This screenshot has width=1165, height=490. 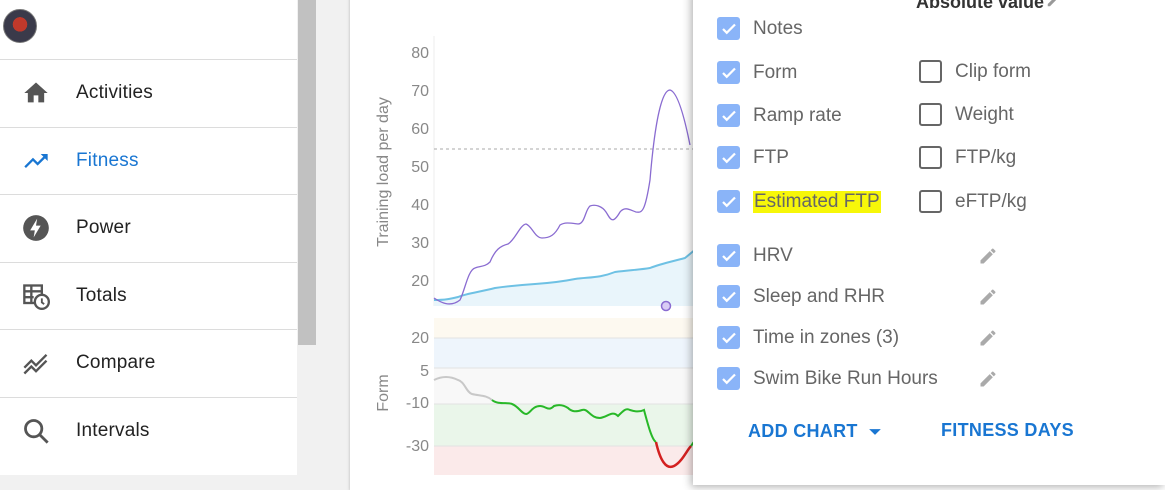 I want to click on fatigue-line, so click(x=562, y=197).